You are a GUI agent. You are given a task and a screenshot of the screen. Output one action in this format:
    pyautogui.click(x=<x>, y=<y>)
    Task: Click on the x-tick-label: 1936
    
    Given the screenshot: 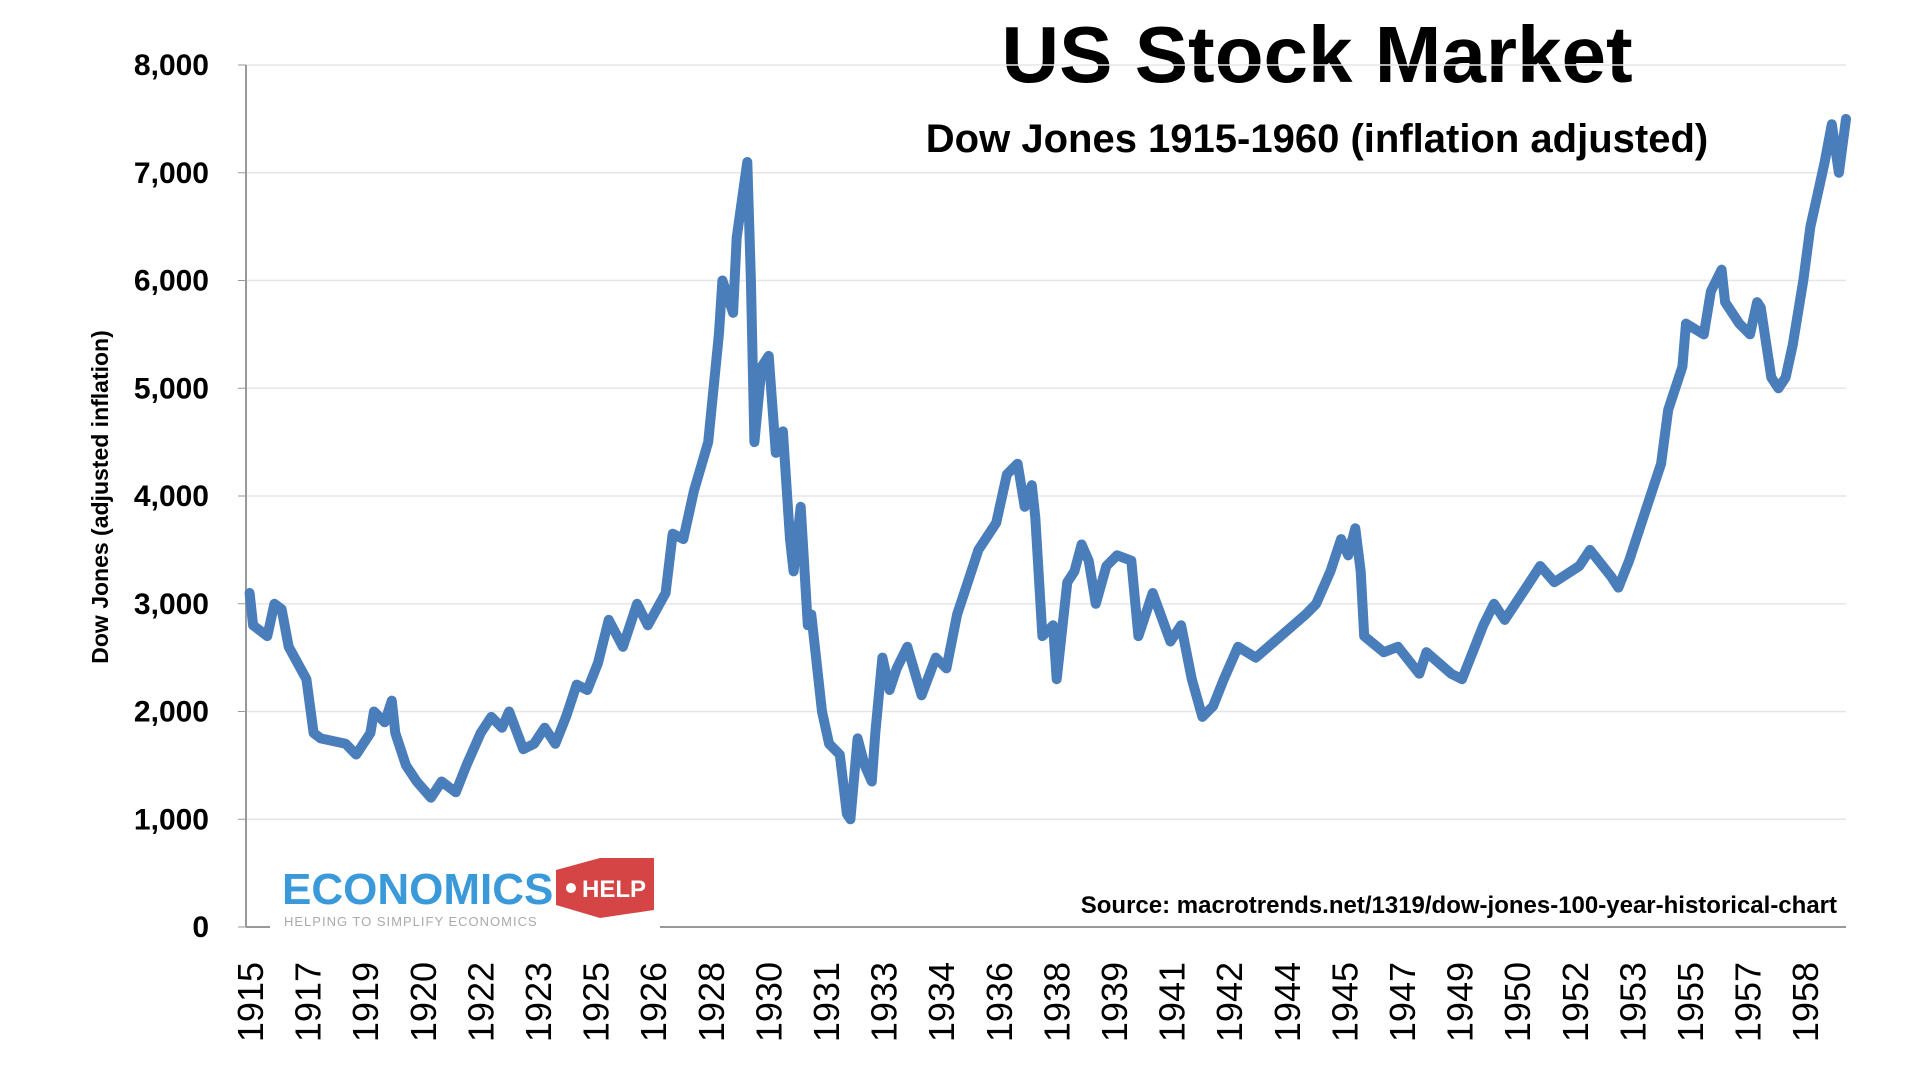 What is the action you would take?
    pyautogui.click(x=999, y=1002)
    